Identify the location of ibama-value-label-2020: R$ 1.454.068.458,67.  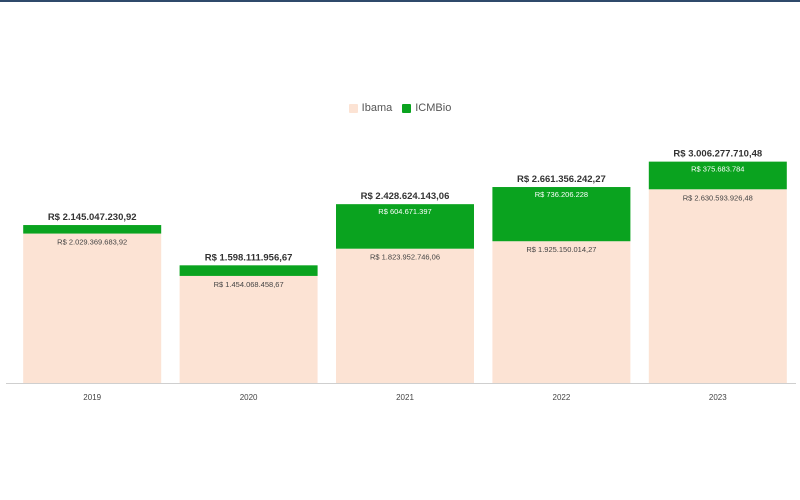
(249, 284).